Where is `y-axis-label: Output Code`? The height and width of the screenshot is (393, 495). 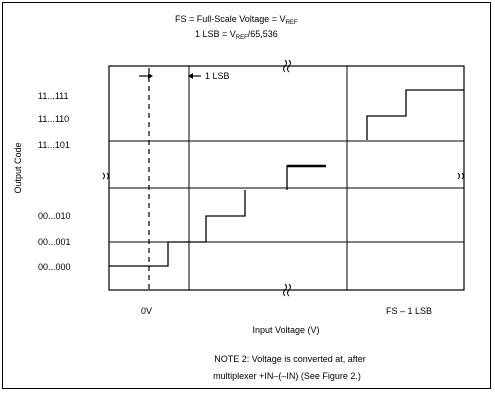 y-axis-label: Output Code is located at coordinates (18, 167).